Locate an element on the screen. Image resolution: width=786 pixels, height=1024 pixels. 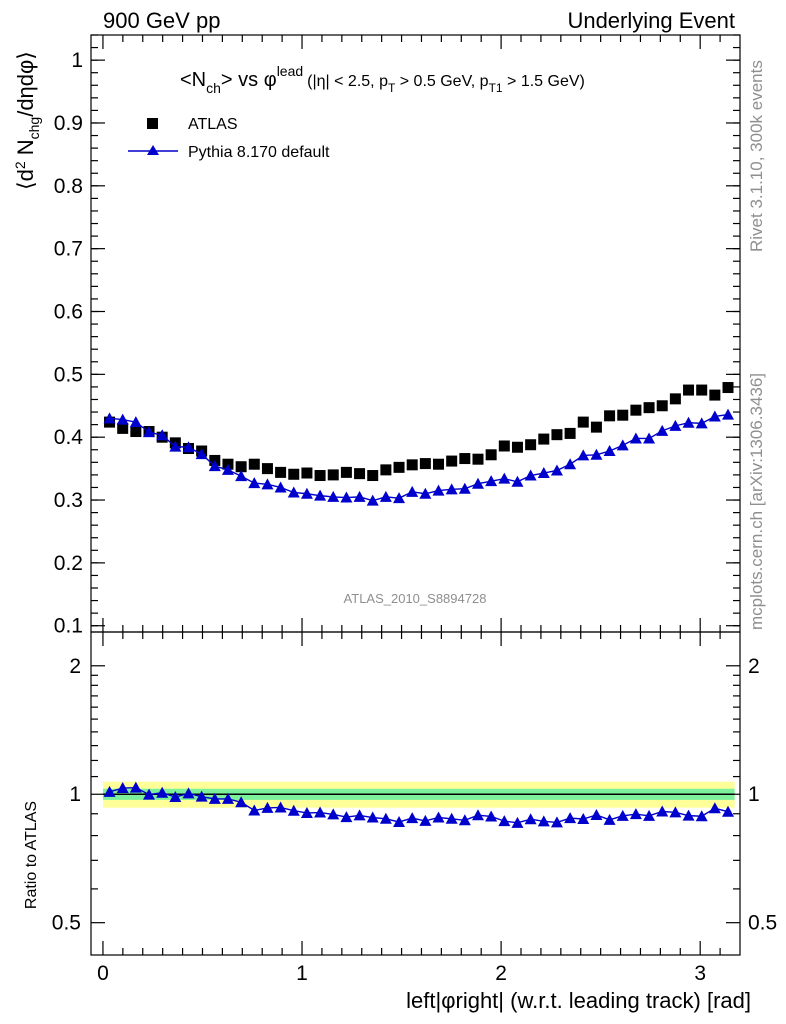
legend-mc-marker is located at coordinates (153, 150).